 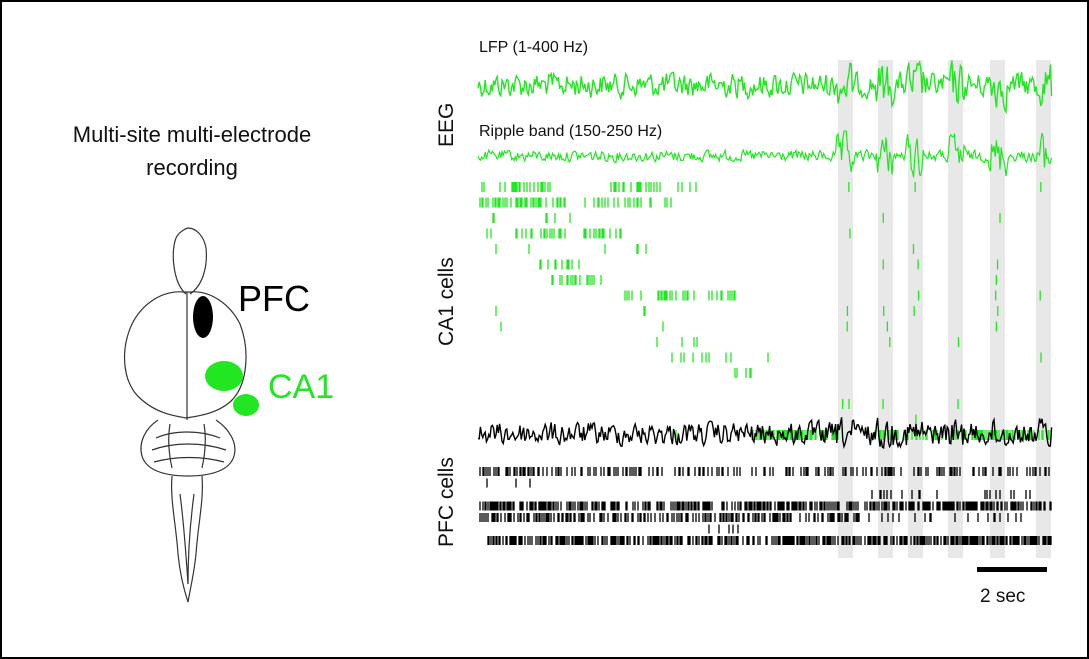 What do you see at coordinates (446, 502) in the screenshot?
I see `pfc-cells-axis-label: PFC cells` at bounding box center [446, 502].